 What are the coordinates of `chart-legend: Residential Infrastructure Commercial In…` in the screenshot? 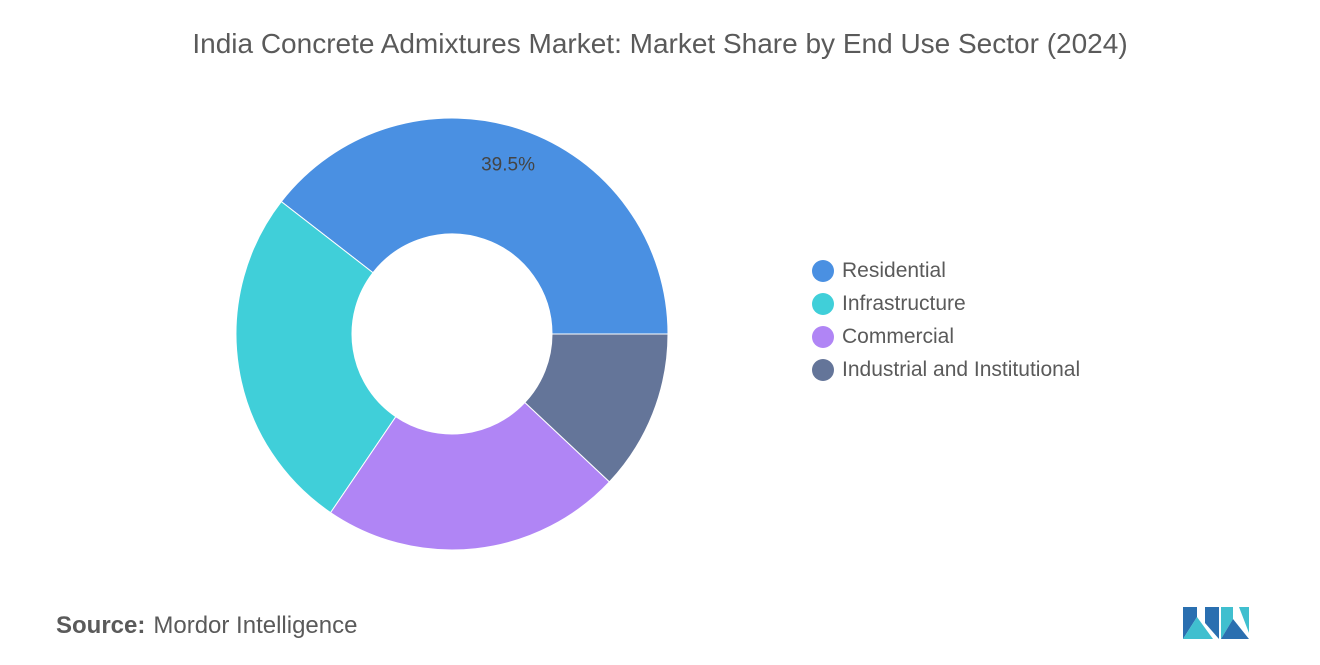 It's located at (946, 320).